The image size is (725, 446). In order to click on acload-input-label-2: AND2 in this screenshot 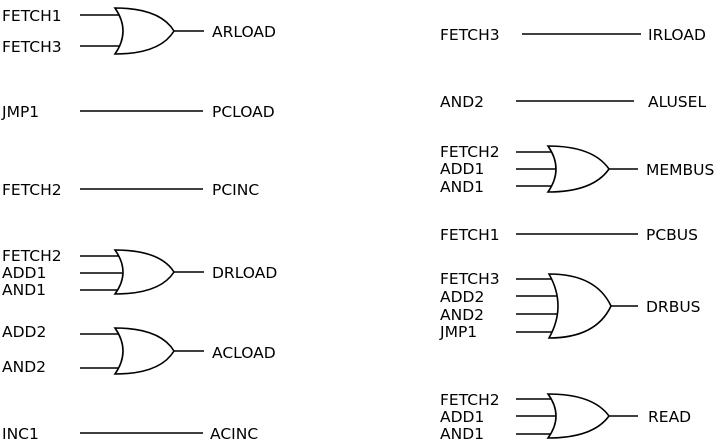, I will do `click(24, 367)`.